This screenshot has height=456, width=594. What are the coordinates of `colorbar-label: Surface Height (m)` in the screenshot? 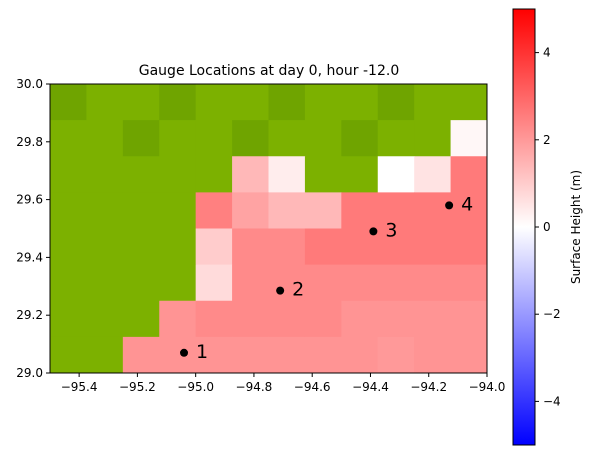 It's located at (576, 227).